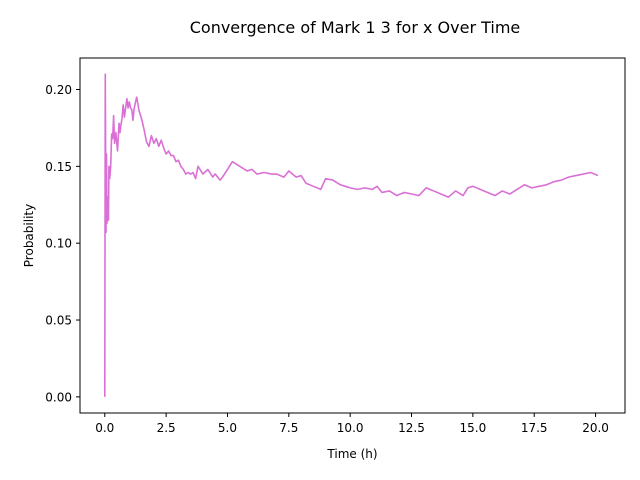  Describe the element at coordinates (355, 27) in the screenshot. I see `chart-title: Convergence of Mark 1 3 for x Over Time` at that location.